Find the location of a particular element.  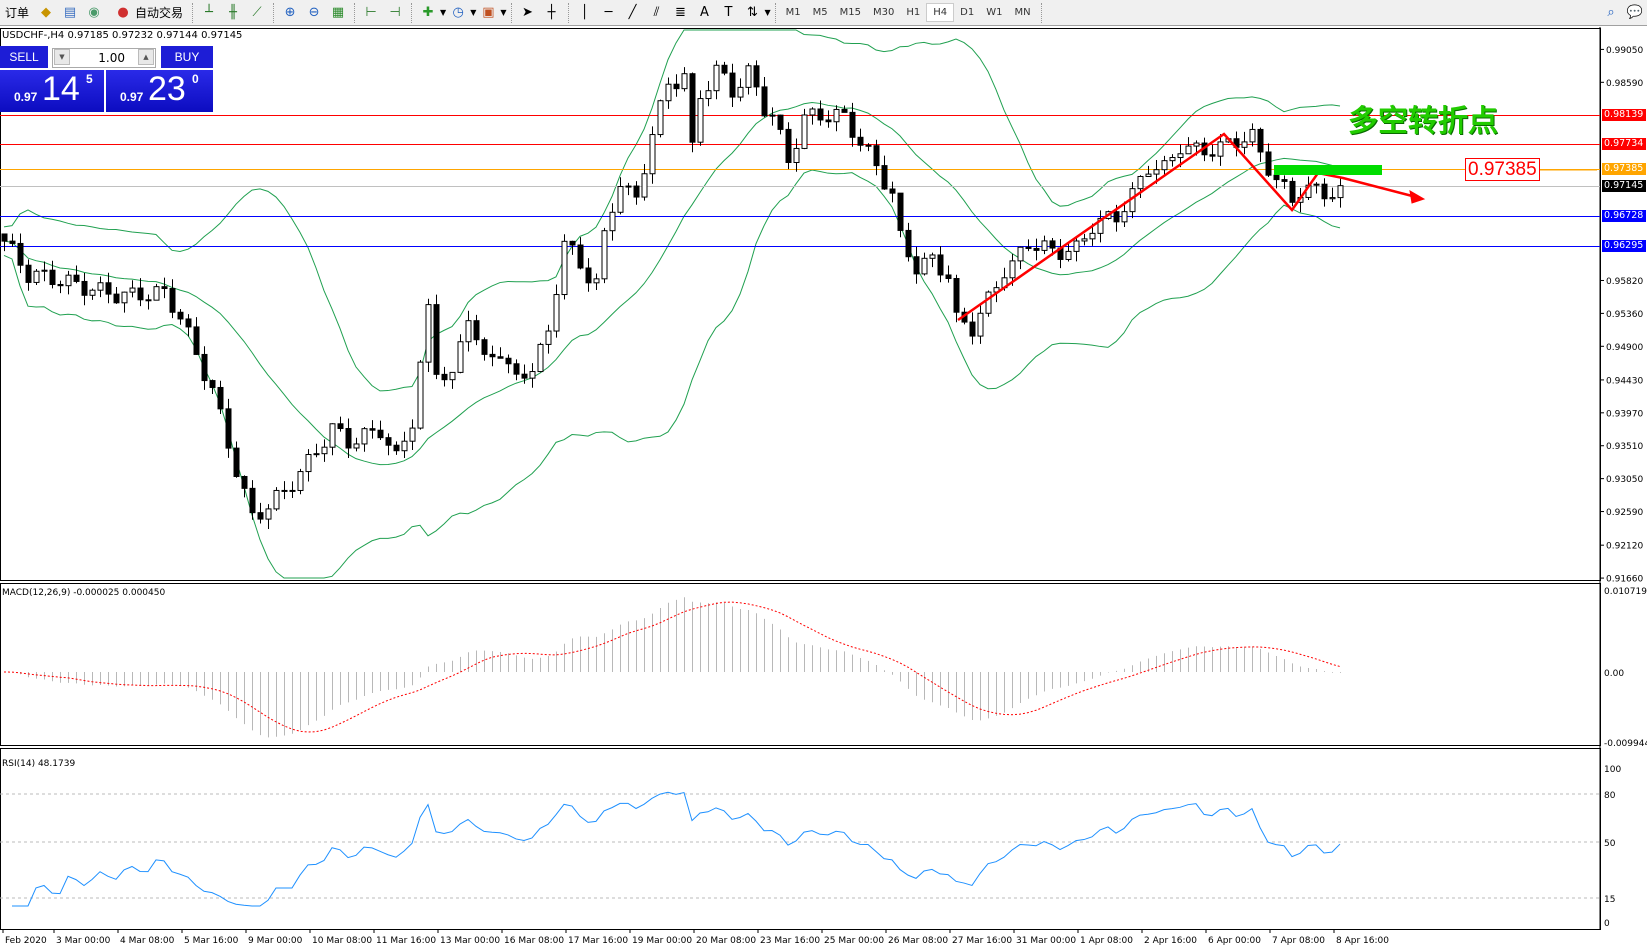

text-label-icon: T is located at coordinates (728, 12).